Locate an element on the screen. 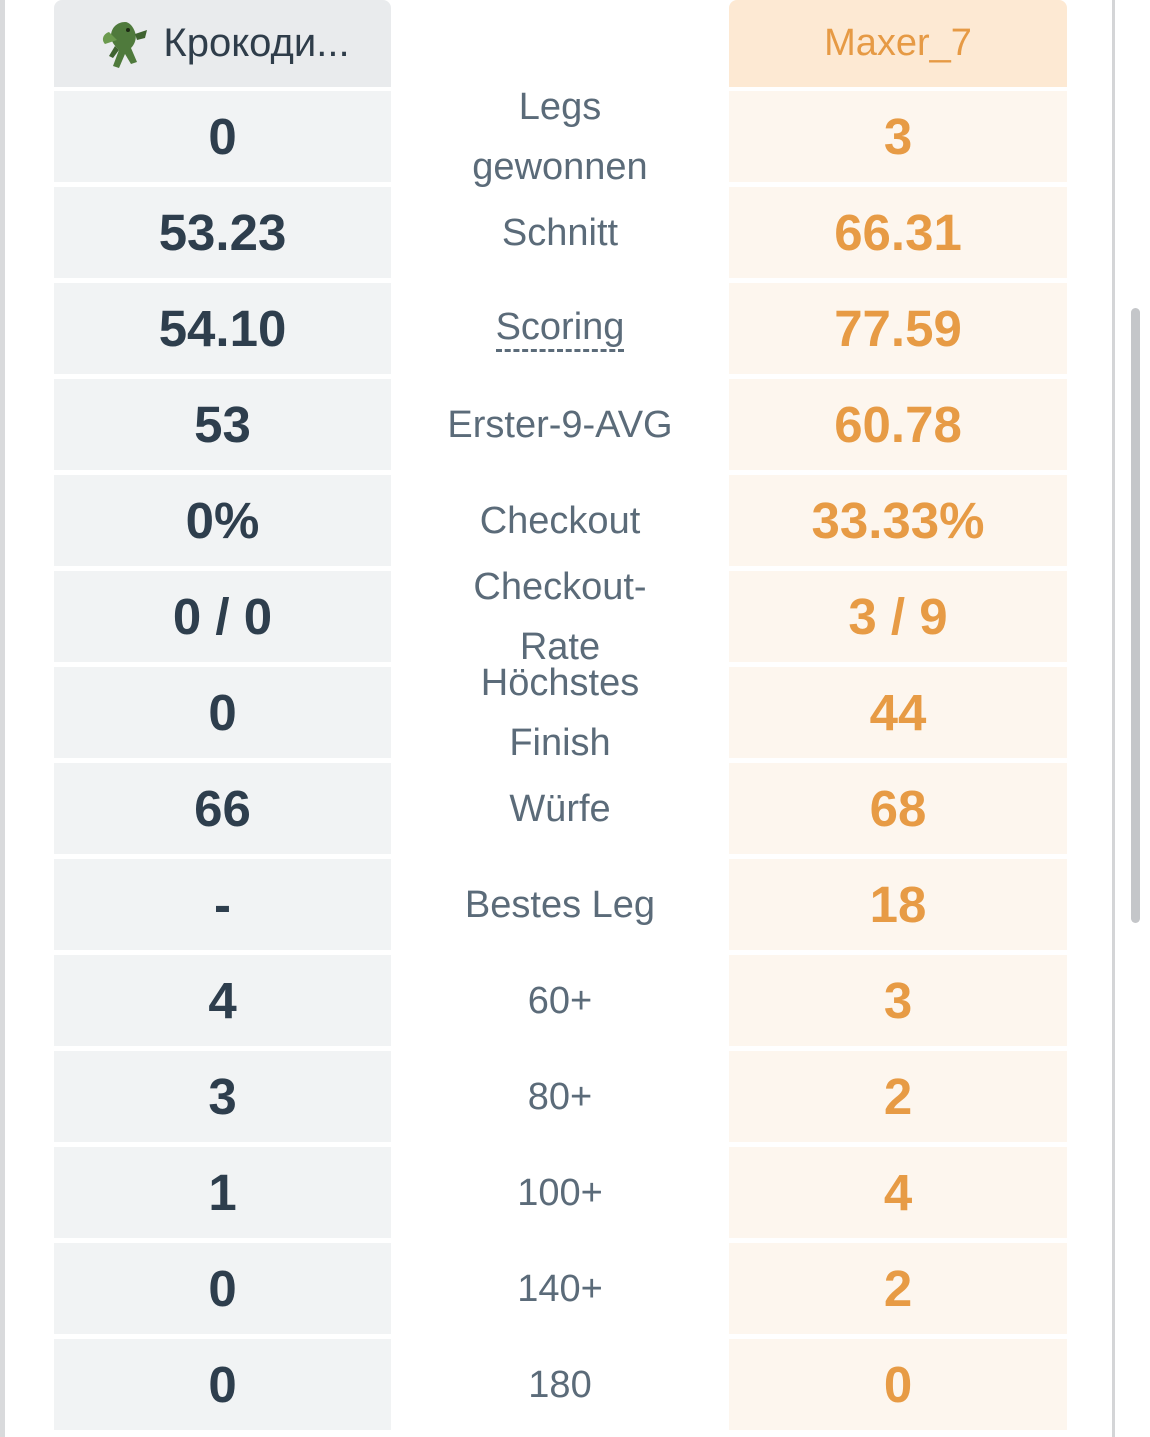 The width and height of the screenshot is (1150, 1437). stat-row-60: 4 60+ 3 is located at coordinates (560, 1000).